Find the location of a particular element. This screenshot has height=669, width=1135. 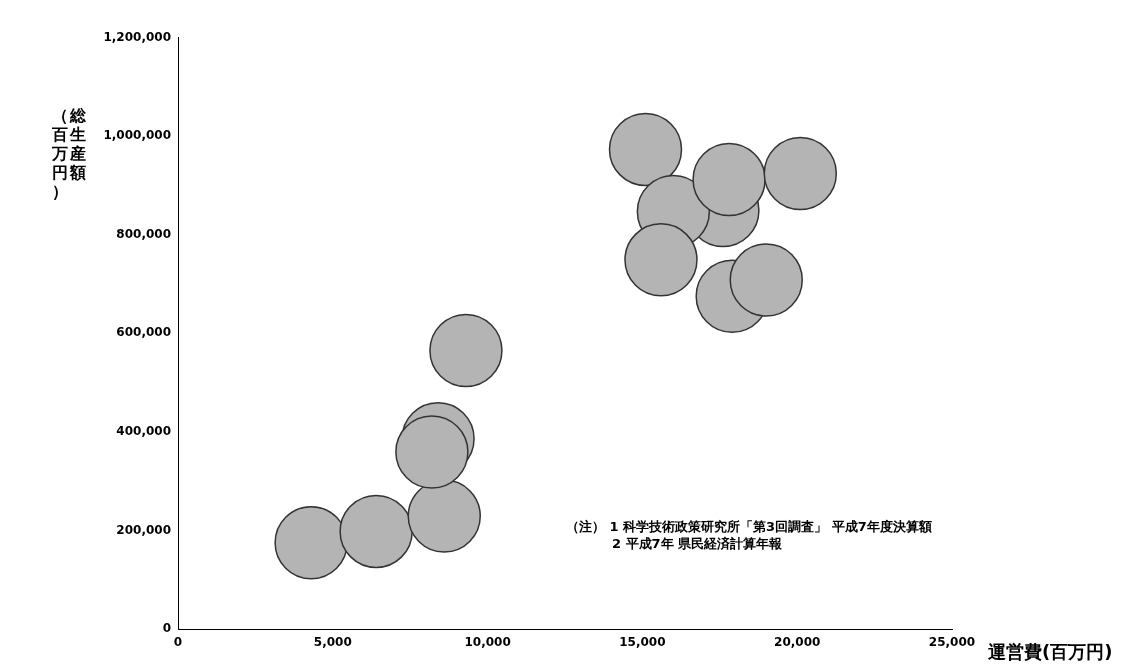

x-tick-label: 15,000 is located at coordinates (642, 642).